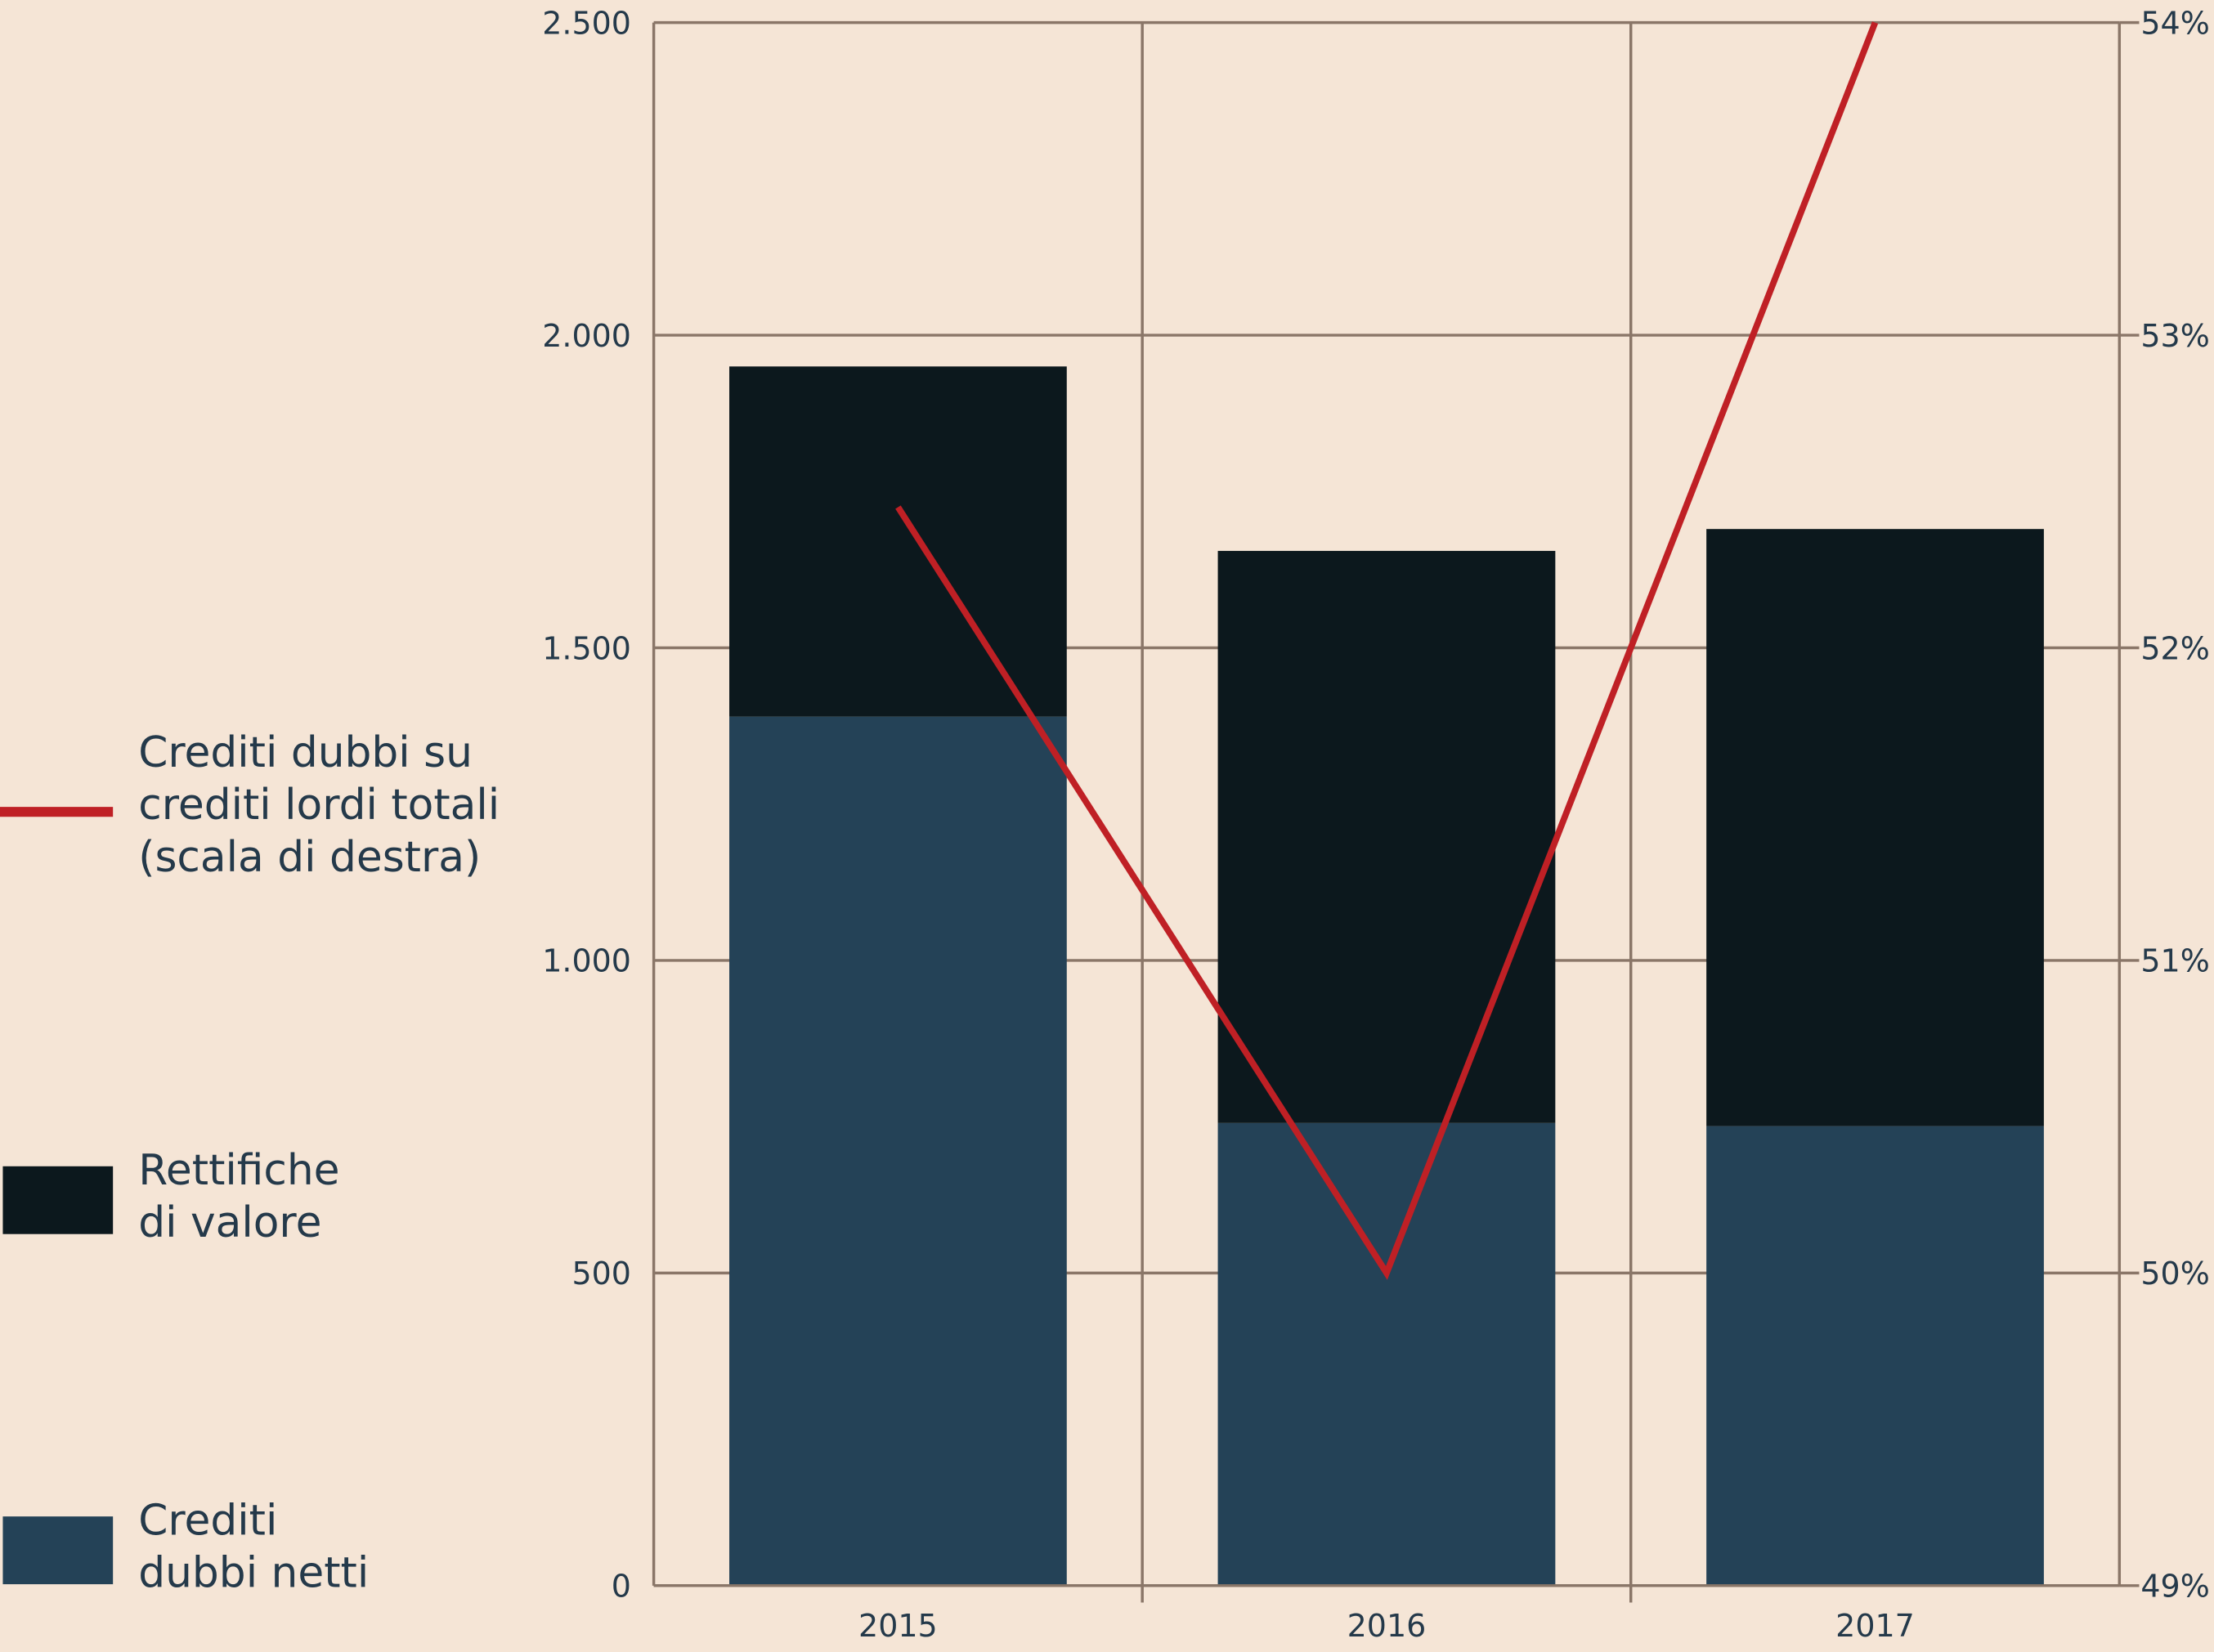  I want to click on x-tick-label: 2017, so click(1875, 1626).